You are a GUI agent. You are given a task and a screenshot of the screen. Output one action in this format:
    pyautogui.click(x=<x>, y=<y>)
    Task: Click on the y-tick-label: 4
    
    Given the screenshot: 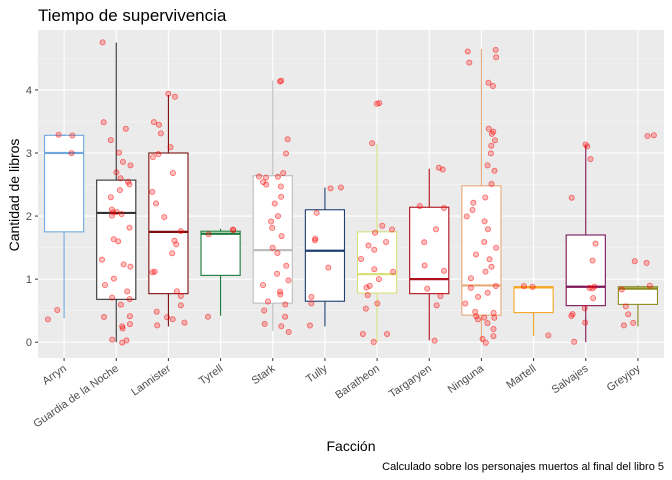 What is the action you would take?
    pyautogui.click(x=29, y=91)
    